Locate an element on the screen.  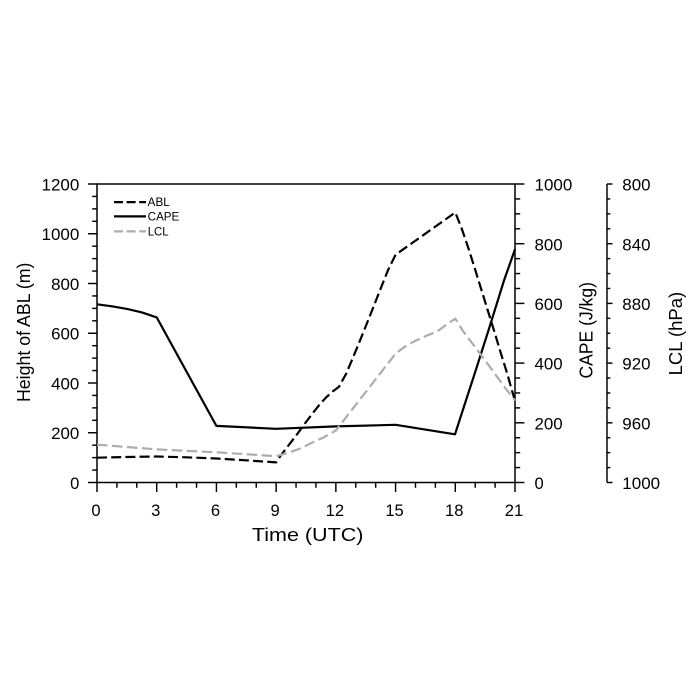
svg-text: 880 is located at coordinates (636, 304).